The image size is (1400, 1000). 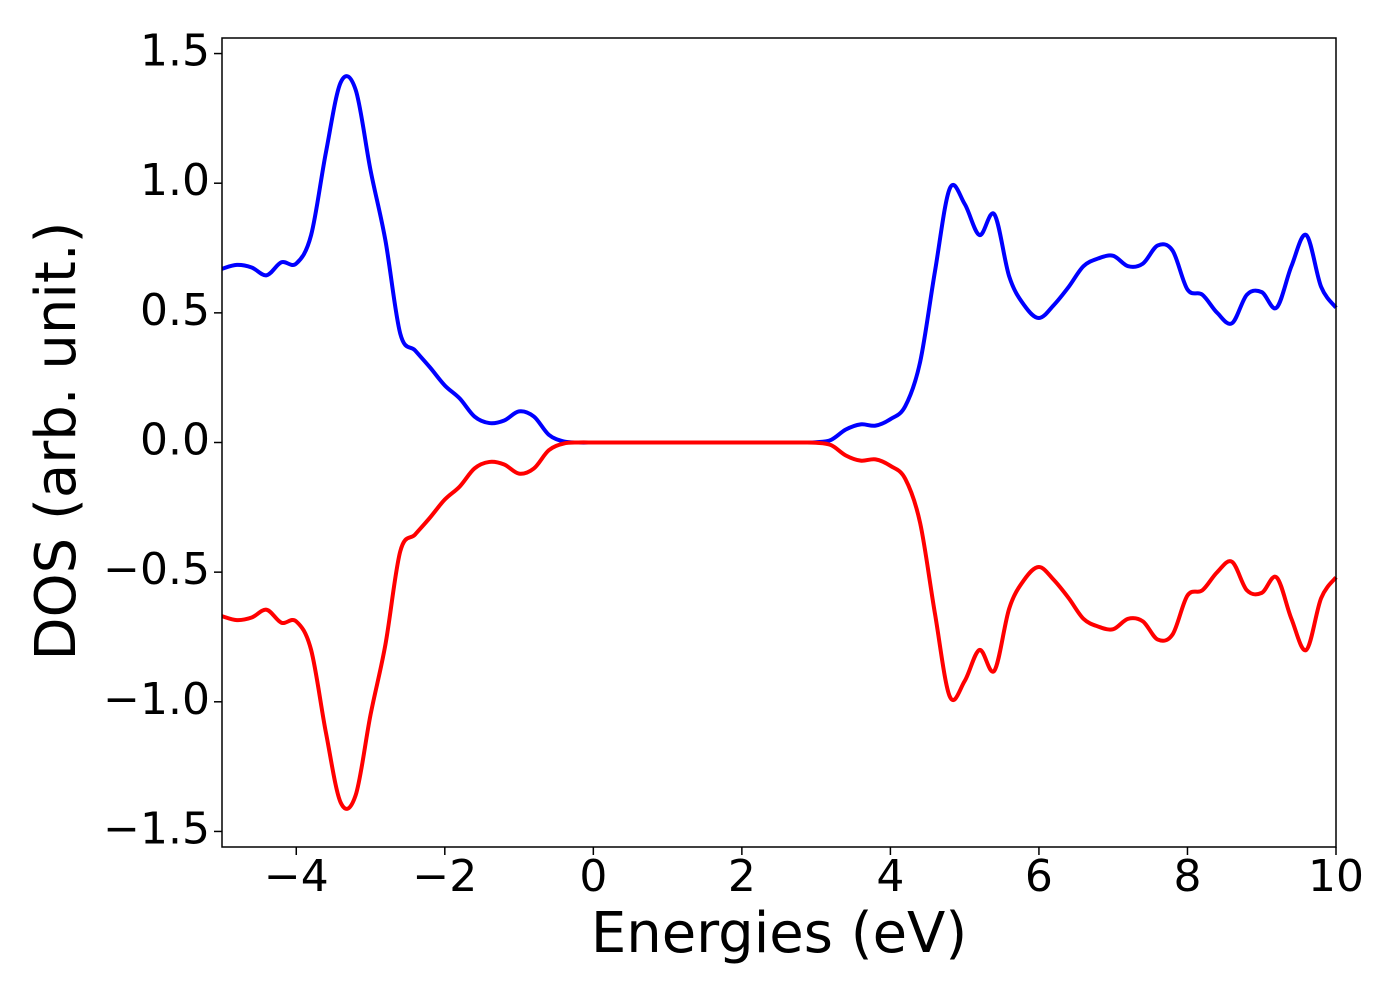 What do you see at coordinates (1336, 876) in the screenshot?
I see `x-tick-label: 10` at bounding box center [1336, 876].